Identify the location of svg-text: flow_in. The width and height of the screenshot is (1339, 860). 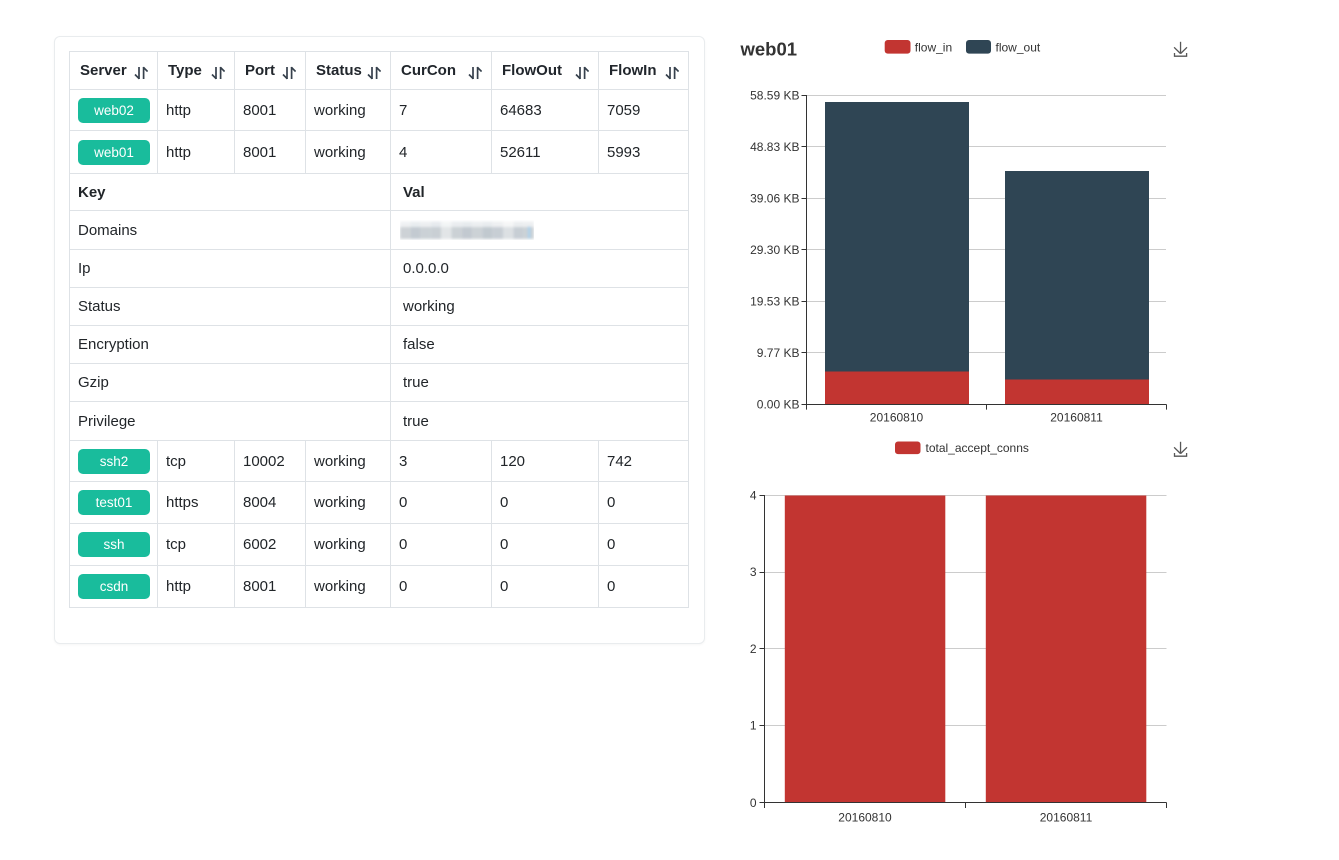
(933, 48).